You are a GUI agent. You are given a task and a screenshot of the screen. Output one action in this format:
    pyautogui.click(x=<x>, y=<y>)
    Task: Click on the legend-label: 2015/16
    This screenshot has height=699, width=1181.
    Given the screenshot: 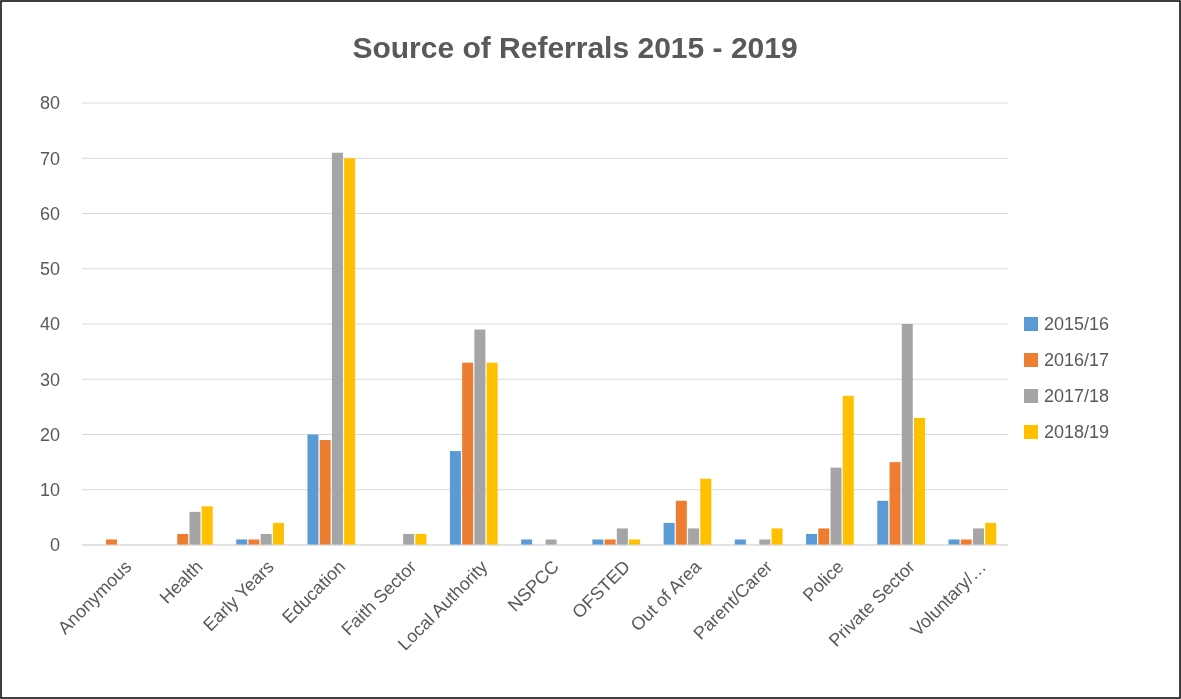 What is the action you would take?
    pyautogui.click(x=1077, y=324)
    